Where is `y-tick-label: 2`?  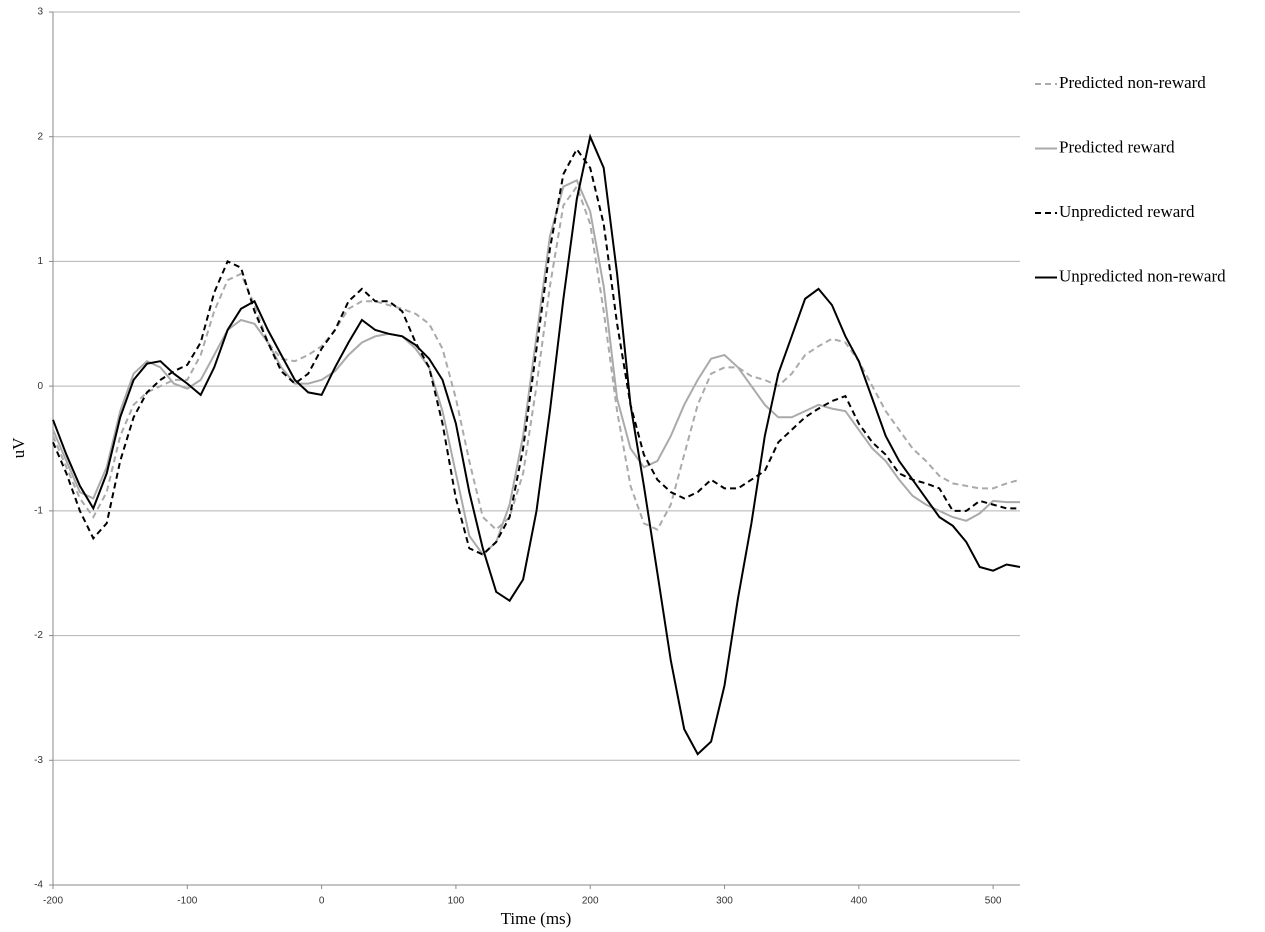 y-tick-label: 2 is located at coordinates (40, 136).